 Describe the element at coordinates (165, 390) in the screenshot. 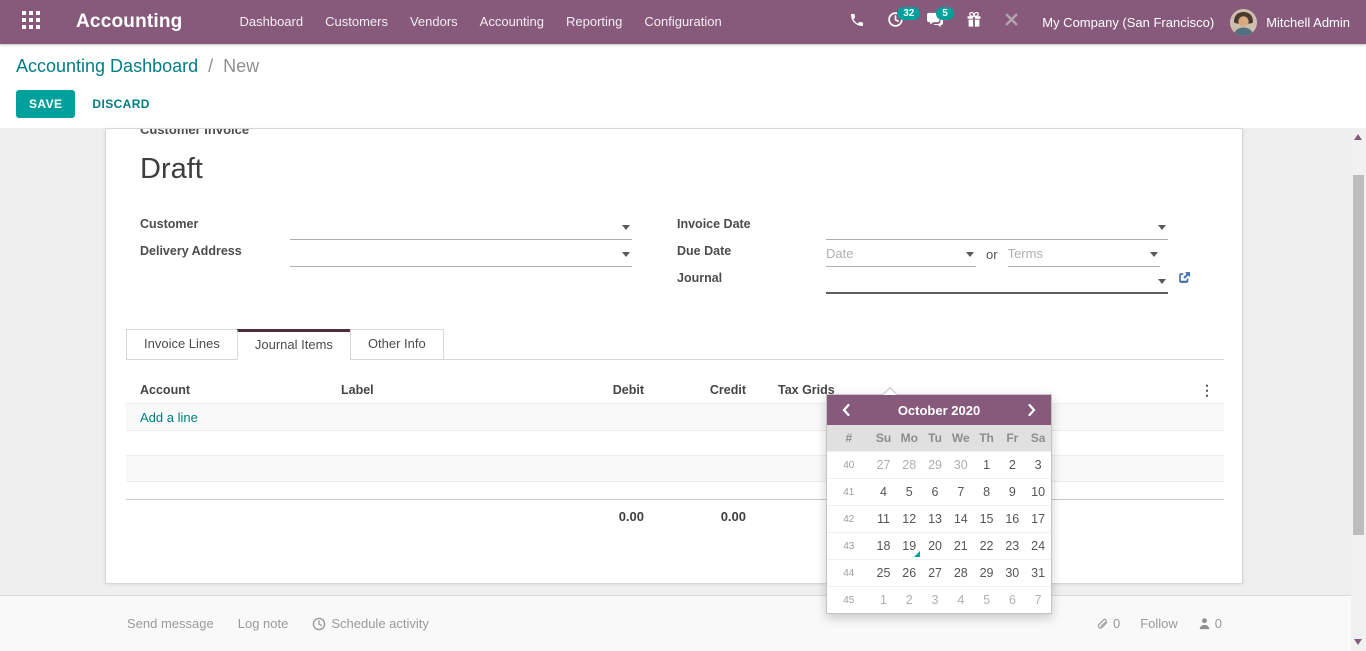

I see `column-header-account: Account` at that location.